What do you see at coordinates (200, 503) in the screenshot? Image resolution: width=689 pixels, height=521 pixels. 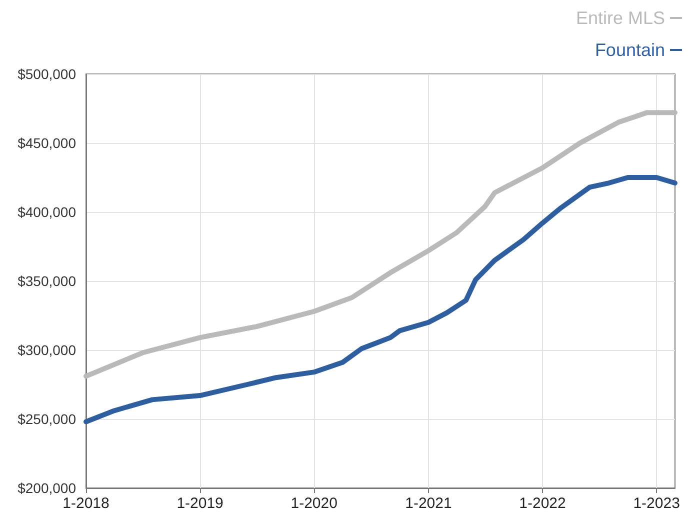 I see `x-tick-label: 1-2019` at bounding box center [200, 503].